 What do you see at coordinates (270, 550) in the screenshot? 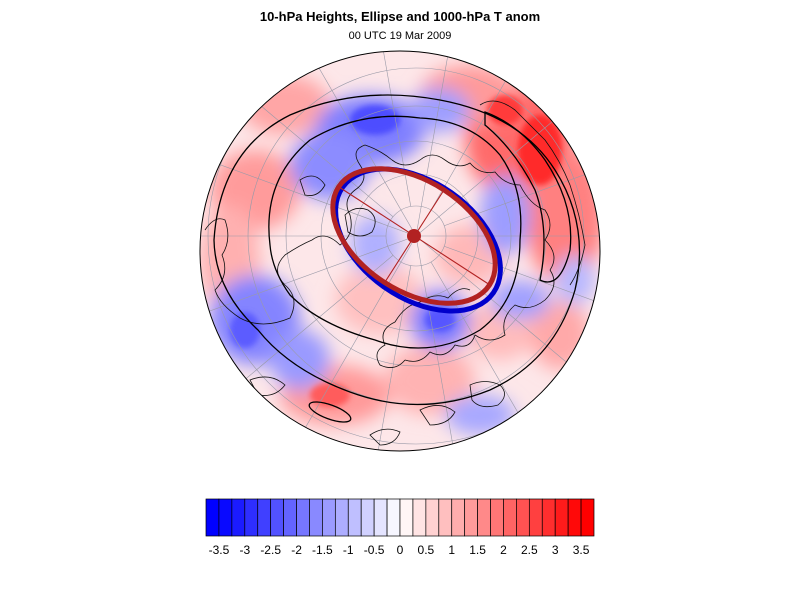
I see `colorbar-tick-label: -2.5` at bounding box center [270, 550].